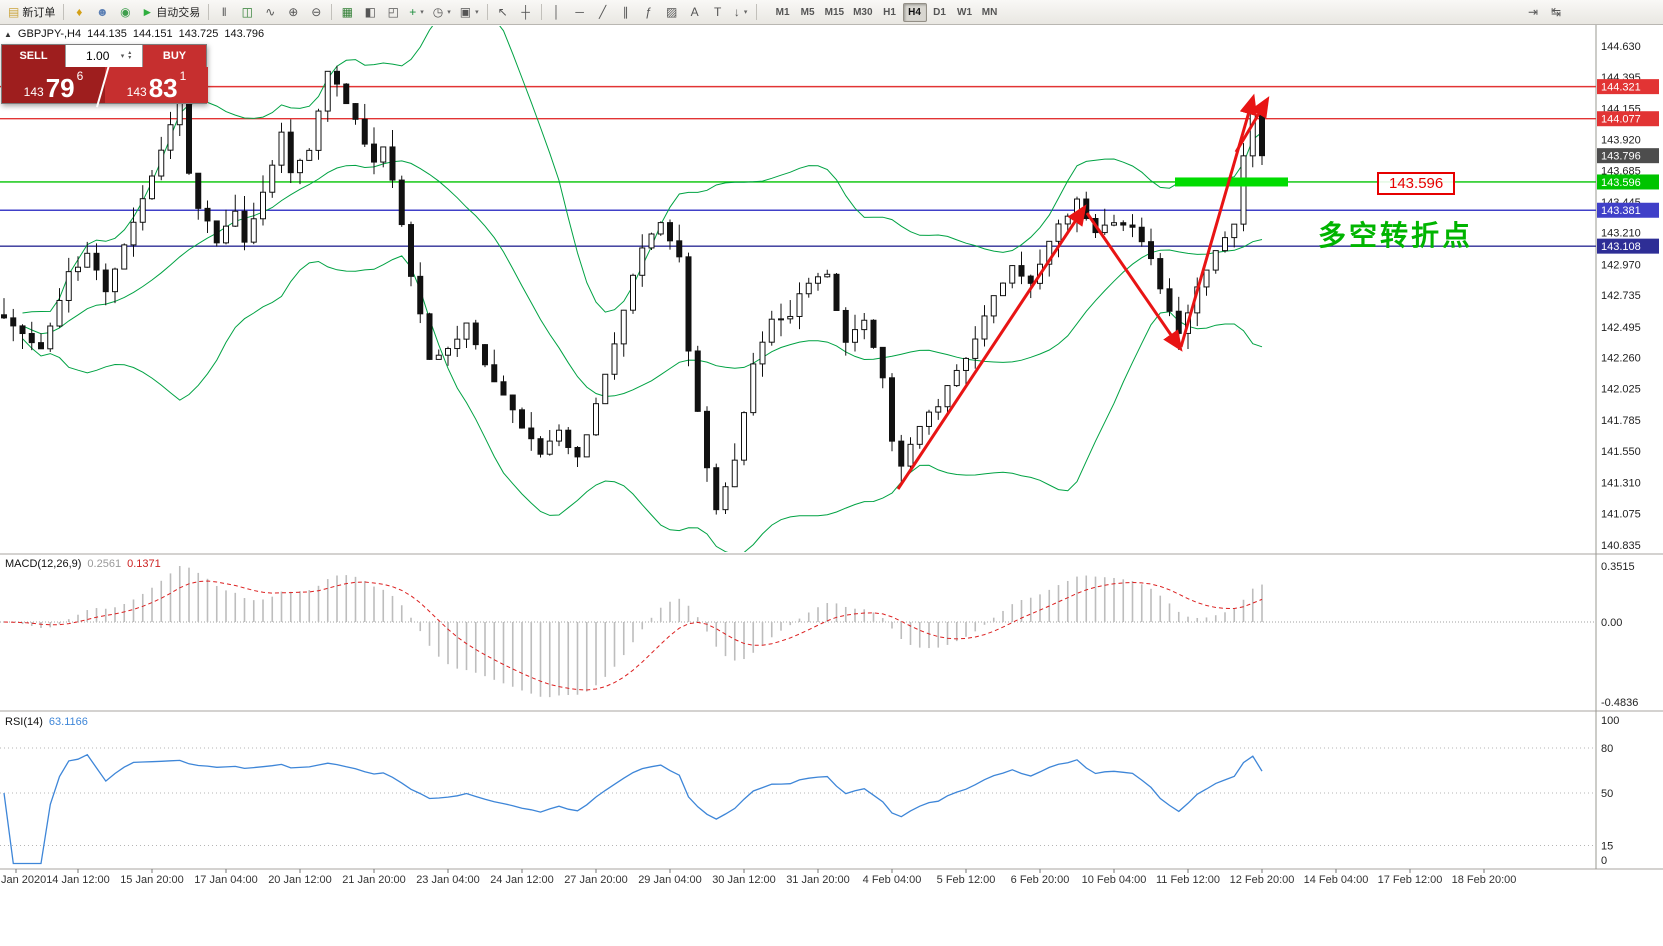 This screenshot has height=946, width=1663. I want to click on sell-price-prefix: 143, so click(33, 92).